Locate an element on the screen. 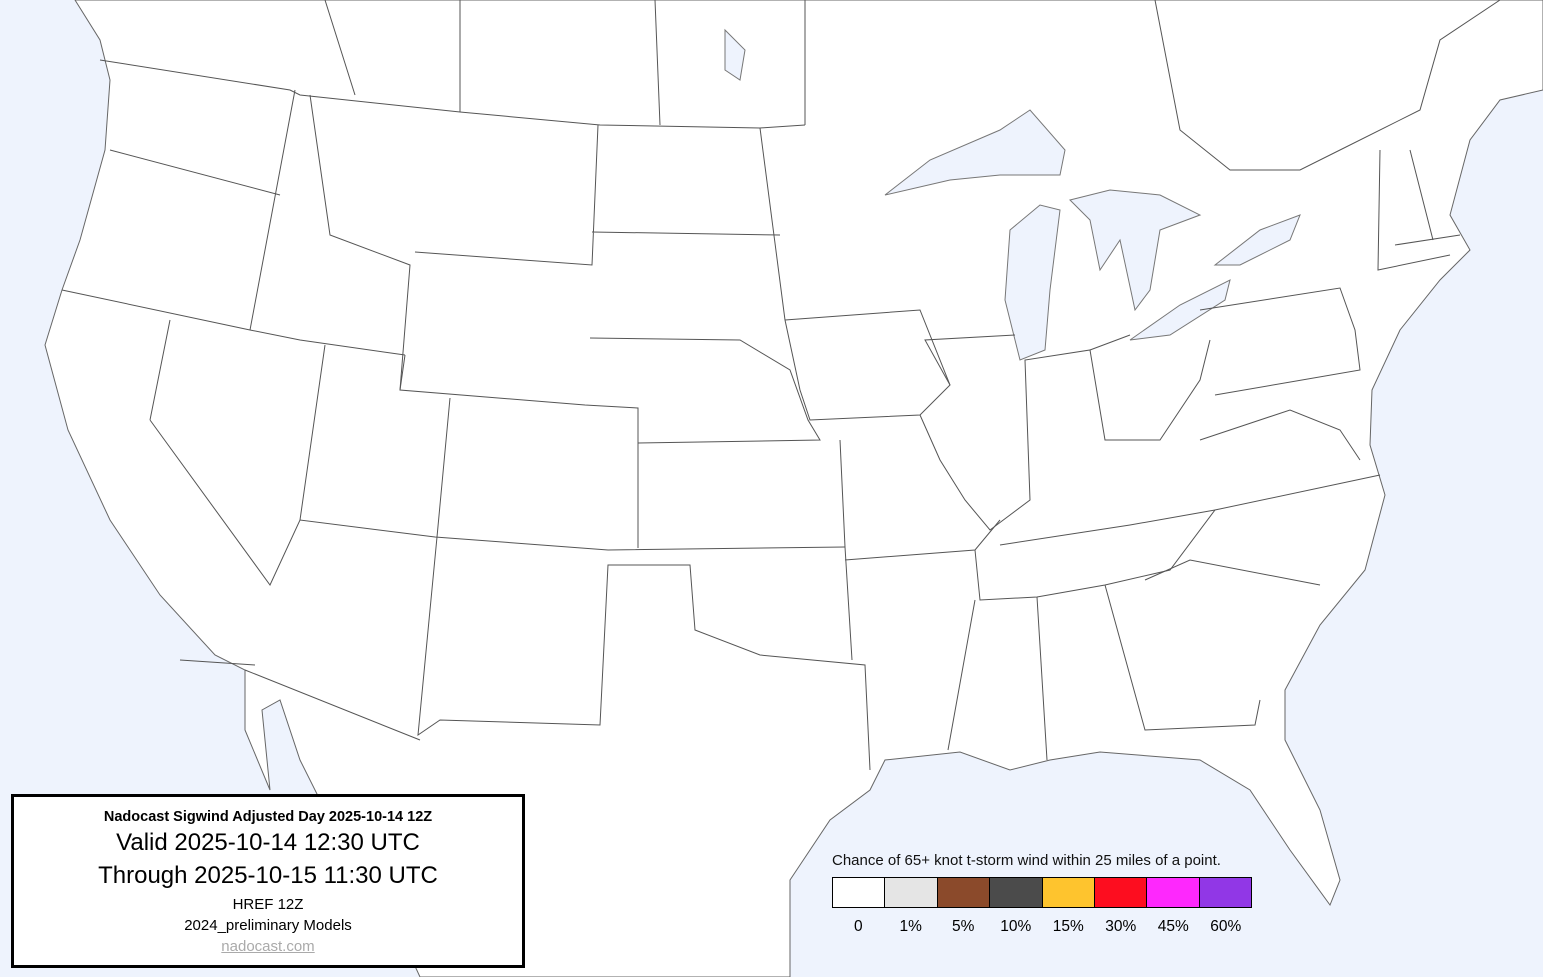 Image resolution: width=1543 pixels, height=977 pixels. model-run: HREF 12Z is located at coordinates (268, 904).